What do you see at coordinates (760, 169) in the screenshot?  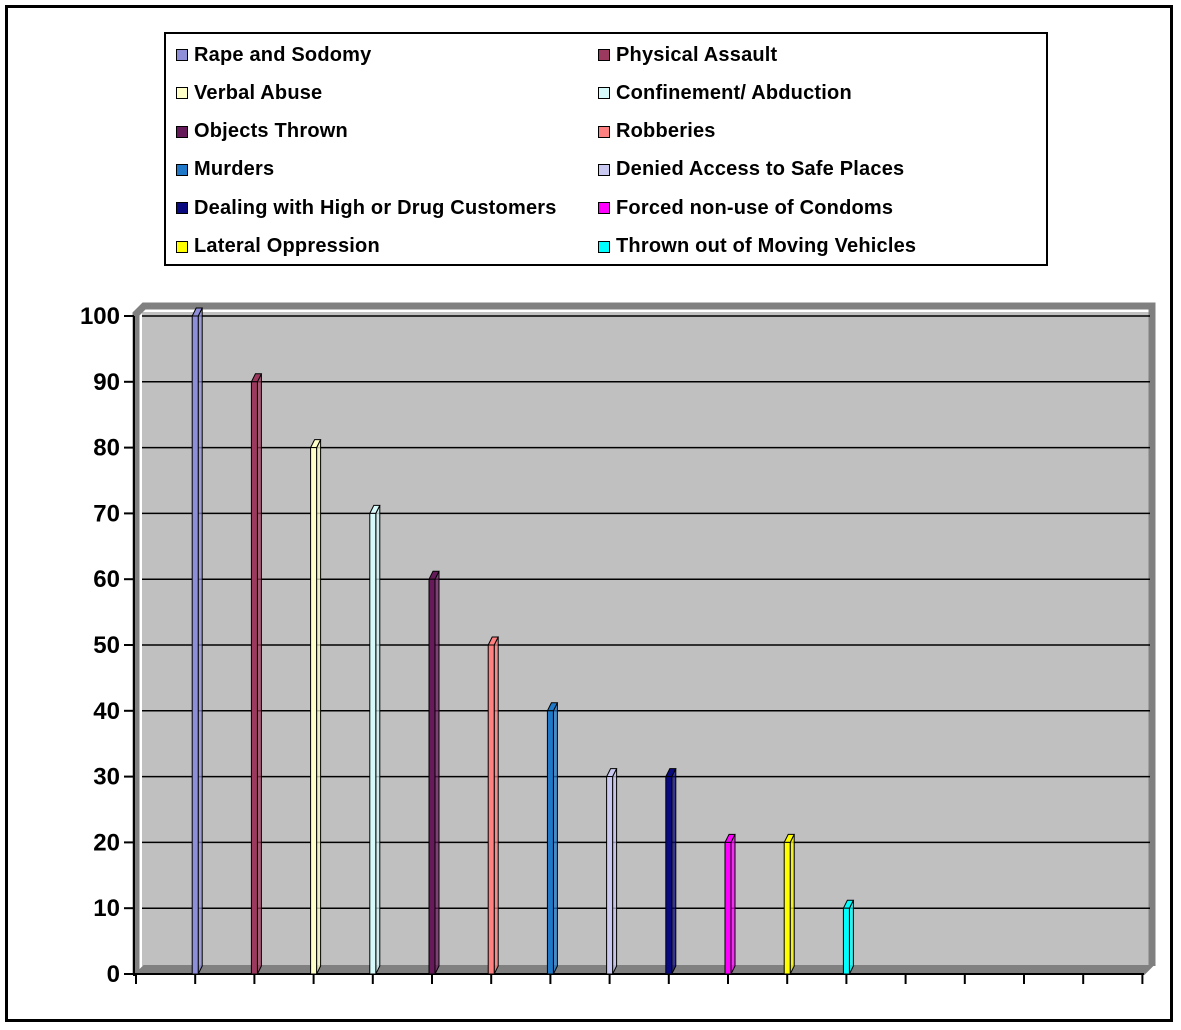 I see `legend-label: Denied Access to Safe Places` at bounding box center [760, 169].